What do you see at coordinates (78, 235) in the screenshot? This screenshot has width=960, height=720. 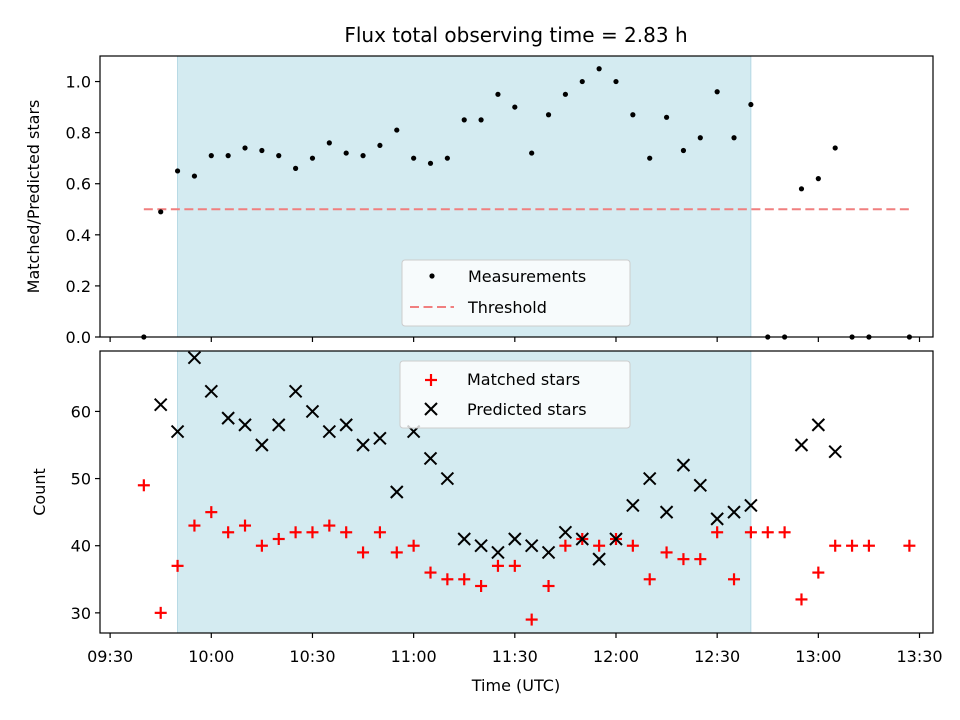 I see `y-tick-label: 0.4` at bounding box center [78, 235].